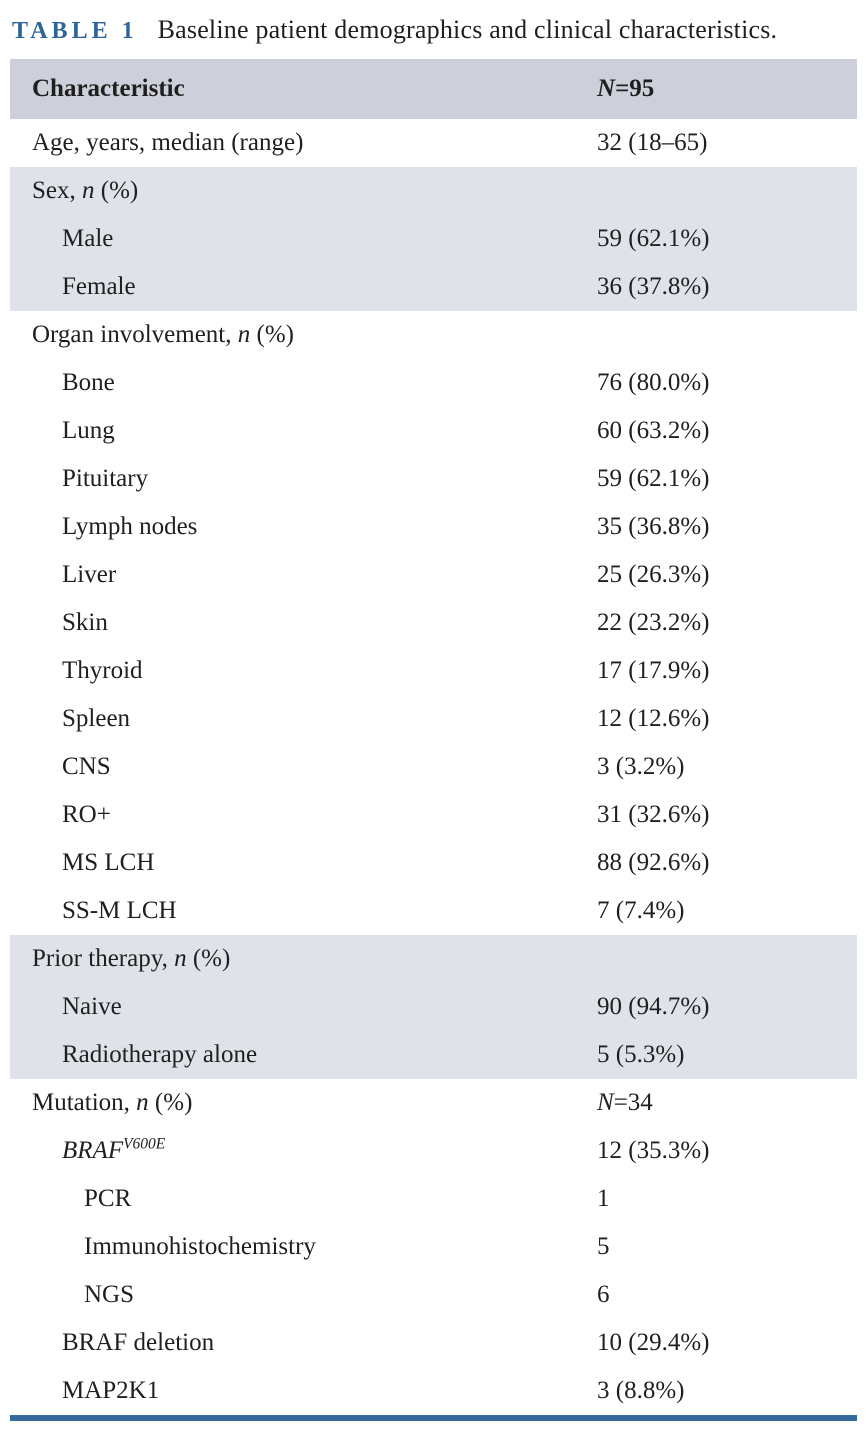 This screenshot has height=1436, width=866. Describe the element at coordinates (108, 88) in the screenshot. I see `header-characteristic: Characteristic` at that location.